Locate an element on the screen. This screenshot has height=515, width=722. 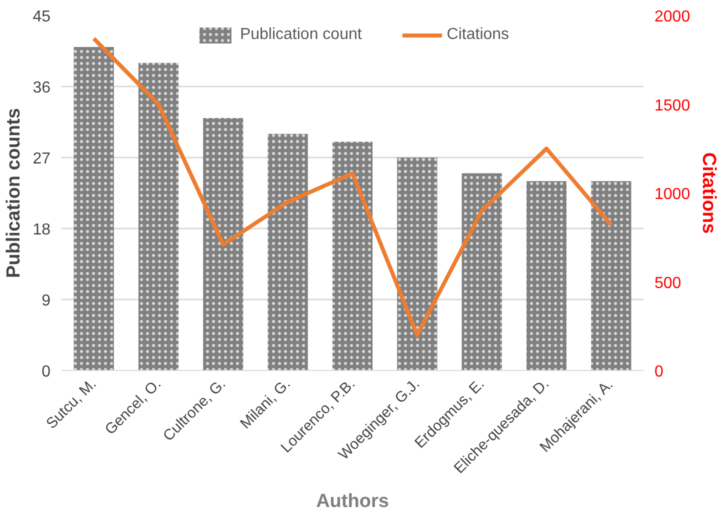
y-tick-label: 18 is located at coordinates (41, 230).